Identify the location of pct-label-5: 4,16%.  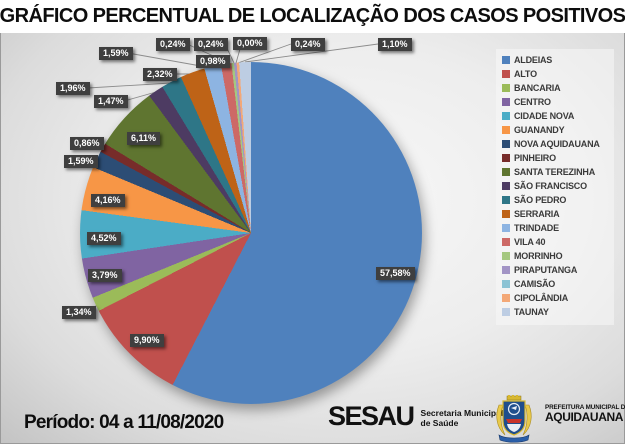
(108, 200).